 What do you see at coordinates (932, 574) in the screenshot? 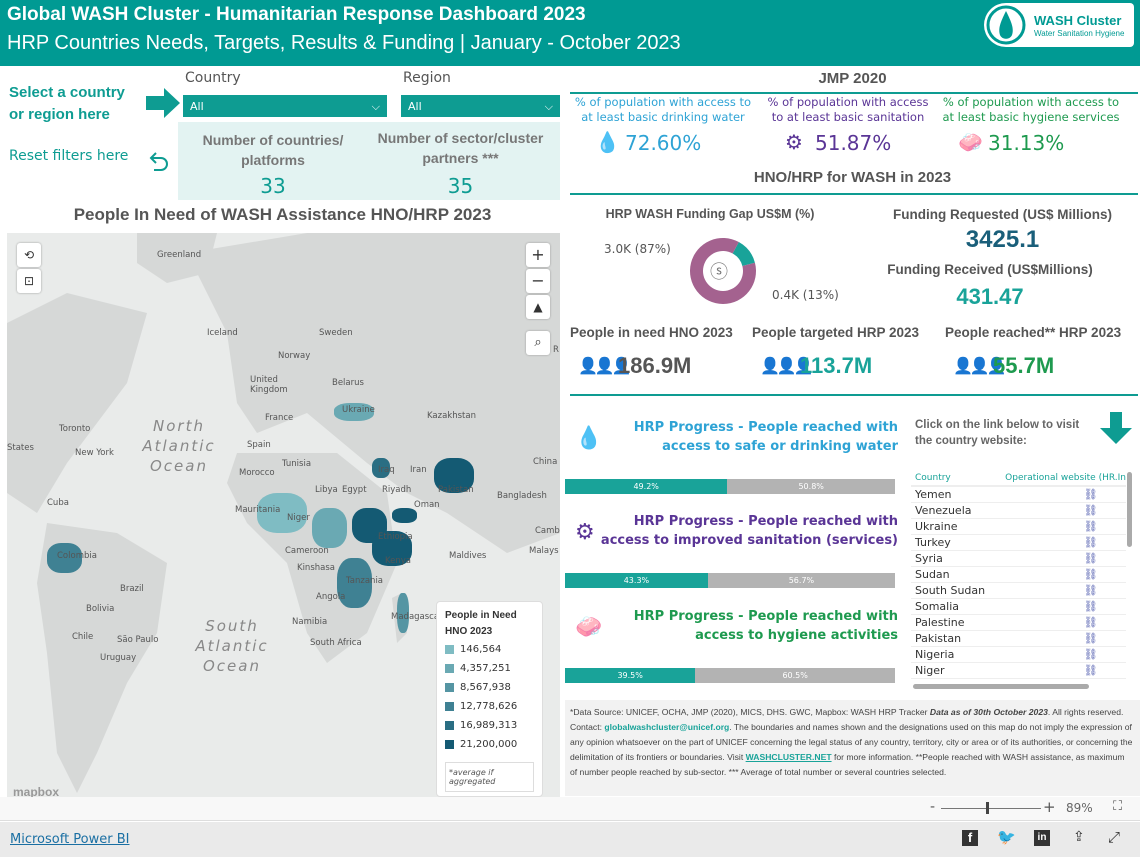
I see `country-name: Sudan` at bounding box center [932, 574].